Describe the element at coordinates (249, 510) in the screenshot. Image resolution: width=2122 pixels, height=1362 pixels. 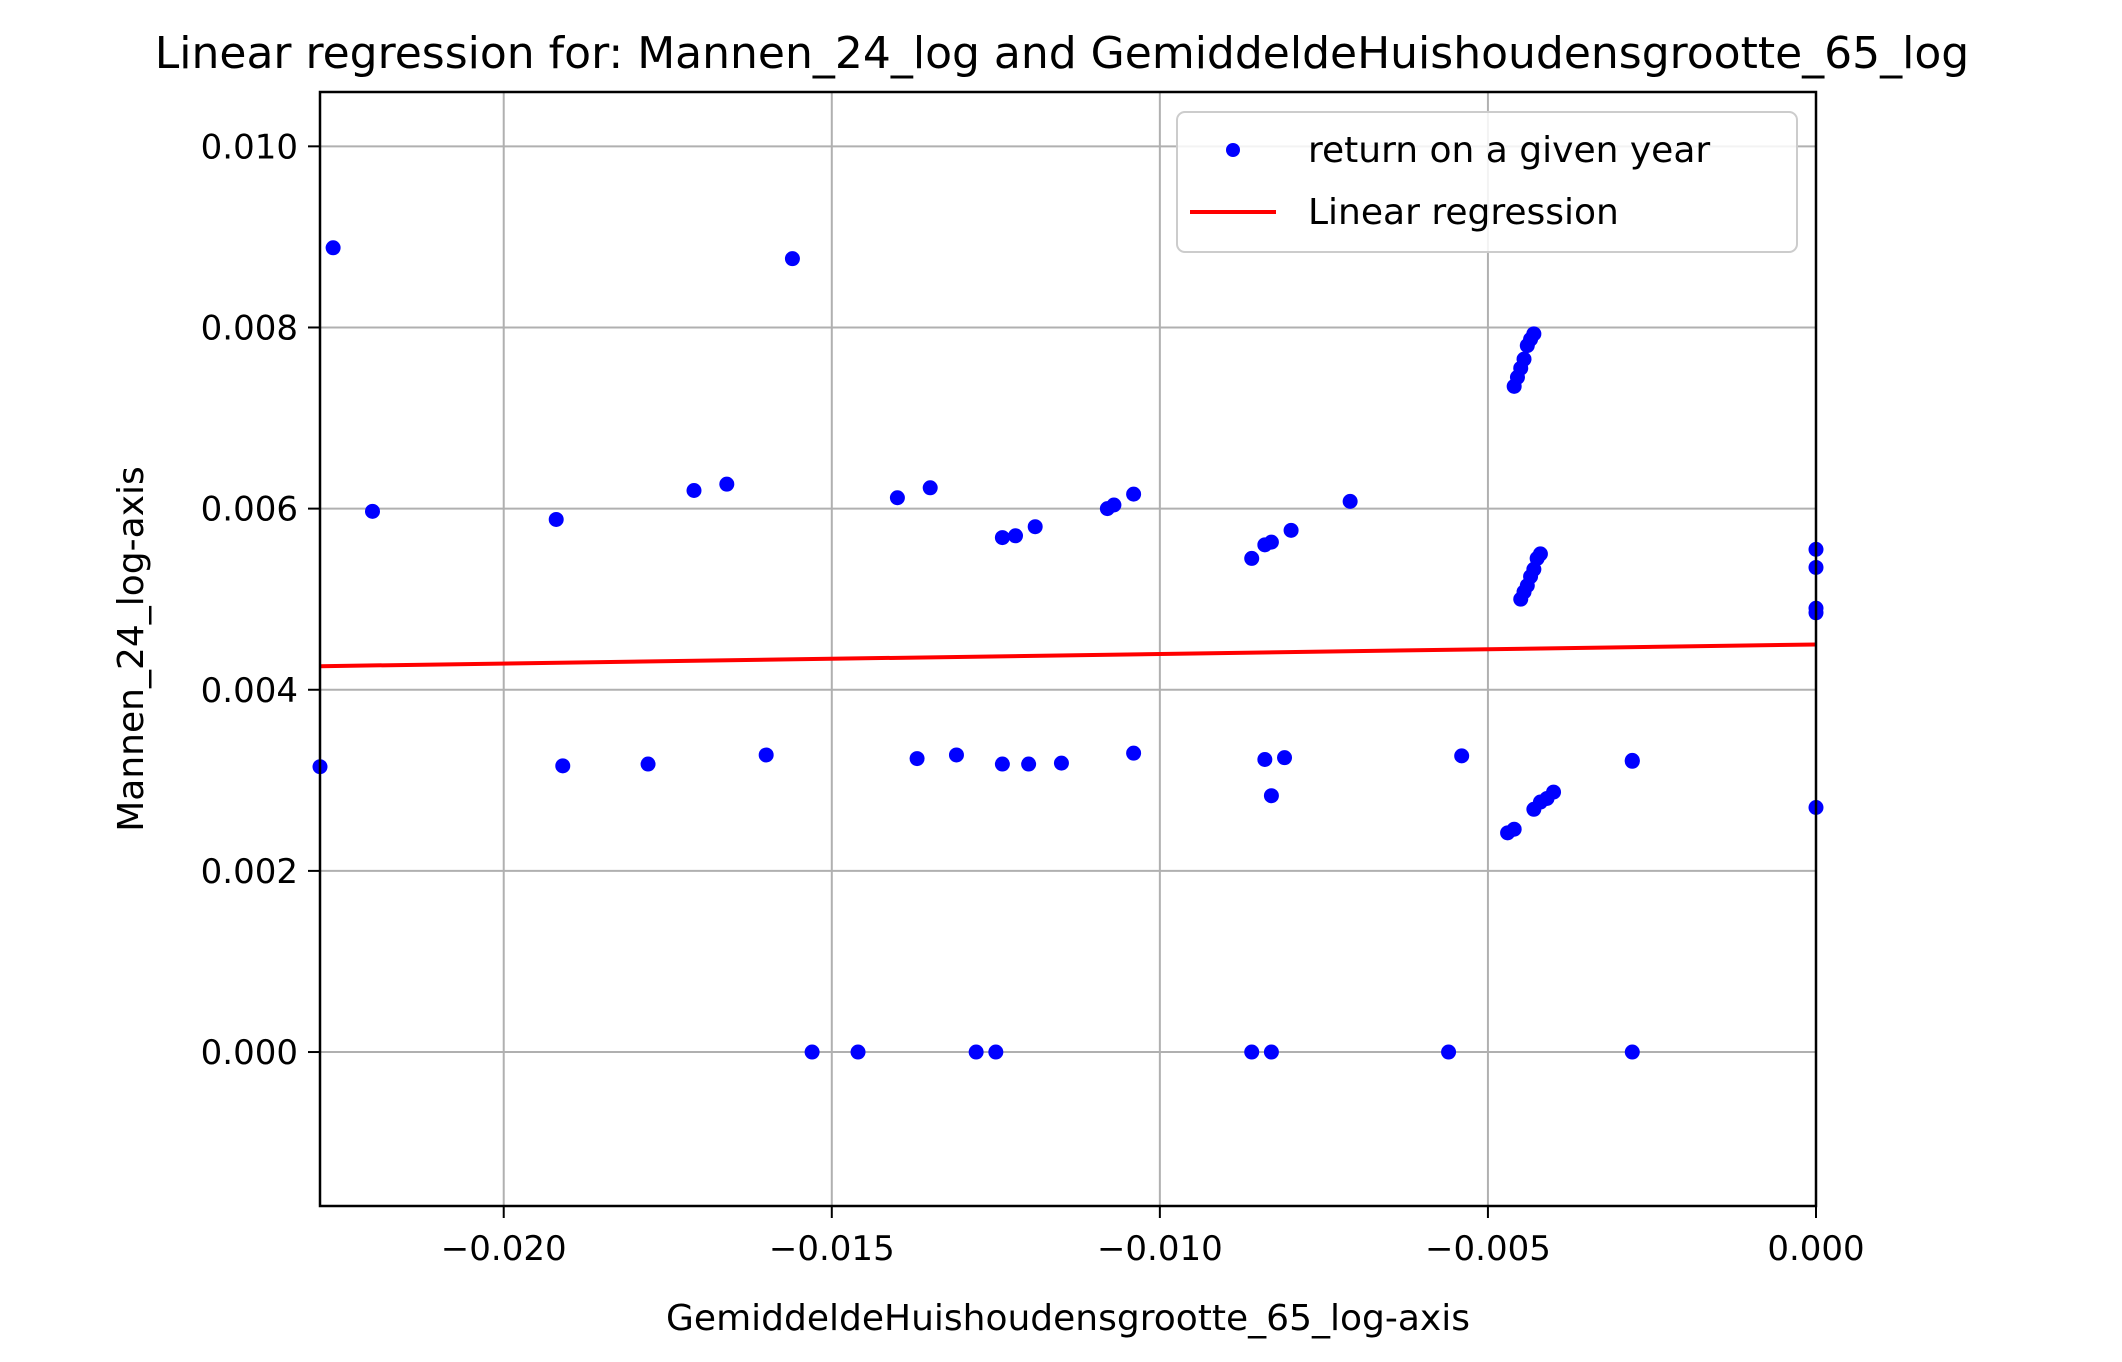
I see `y-tick-label: 0.006` at that location.